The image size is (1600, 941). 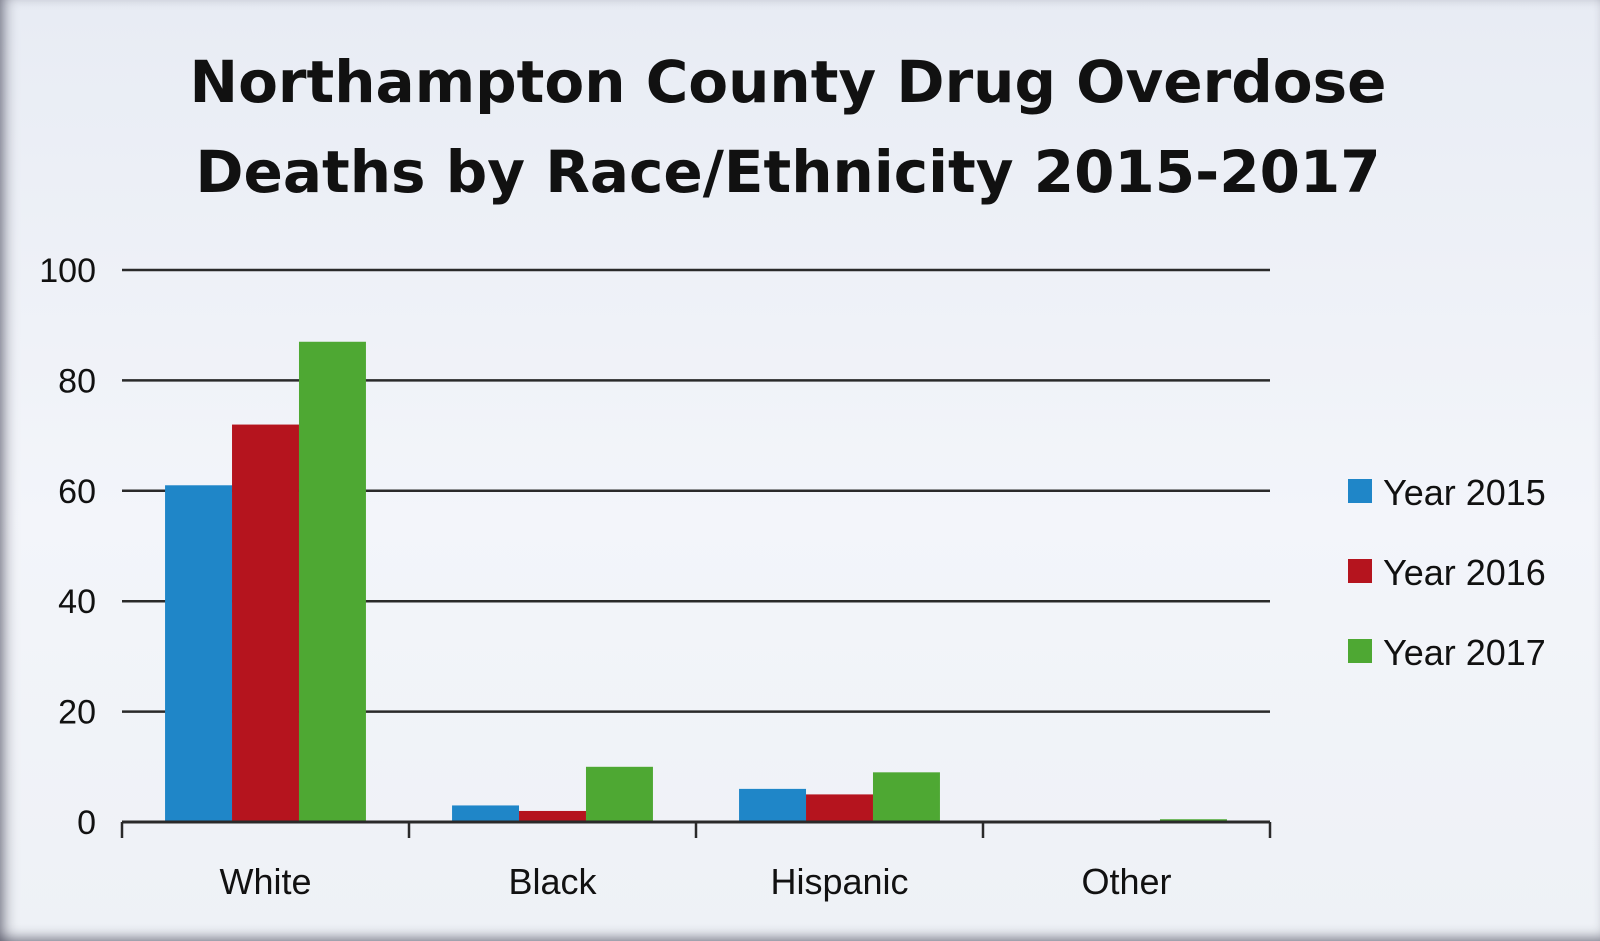 What do you see at coordinates (77, 492) in the screenshot?
I see `y-tick-label: 60` at bounding box center [77, 492].